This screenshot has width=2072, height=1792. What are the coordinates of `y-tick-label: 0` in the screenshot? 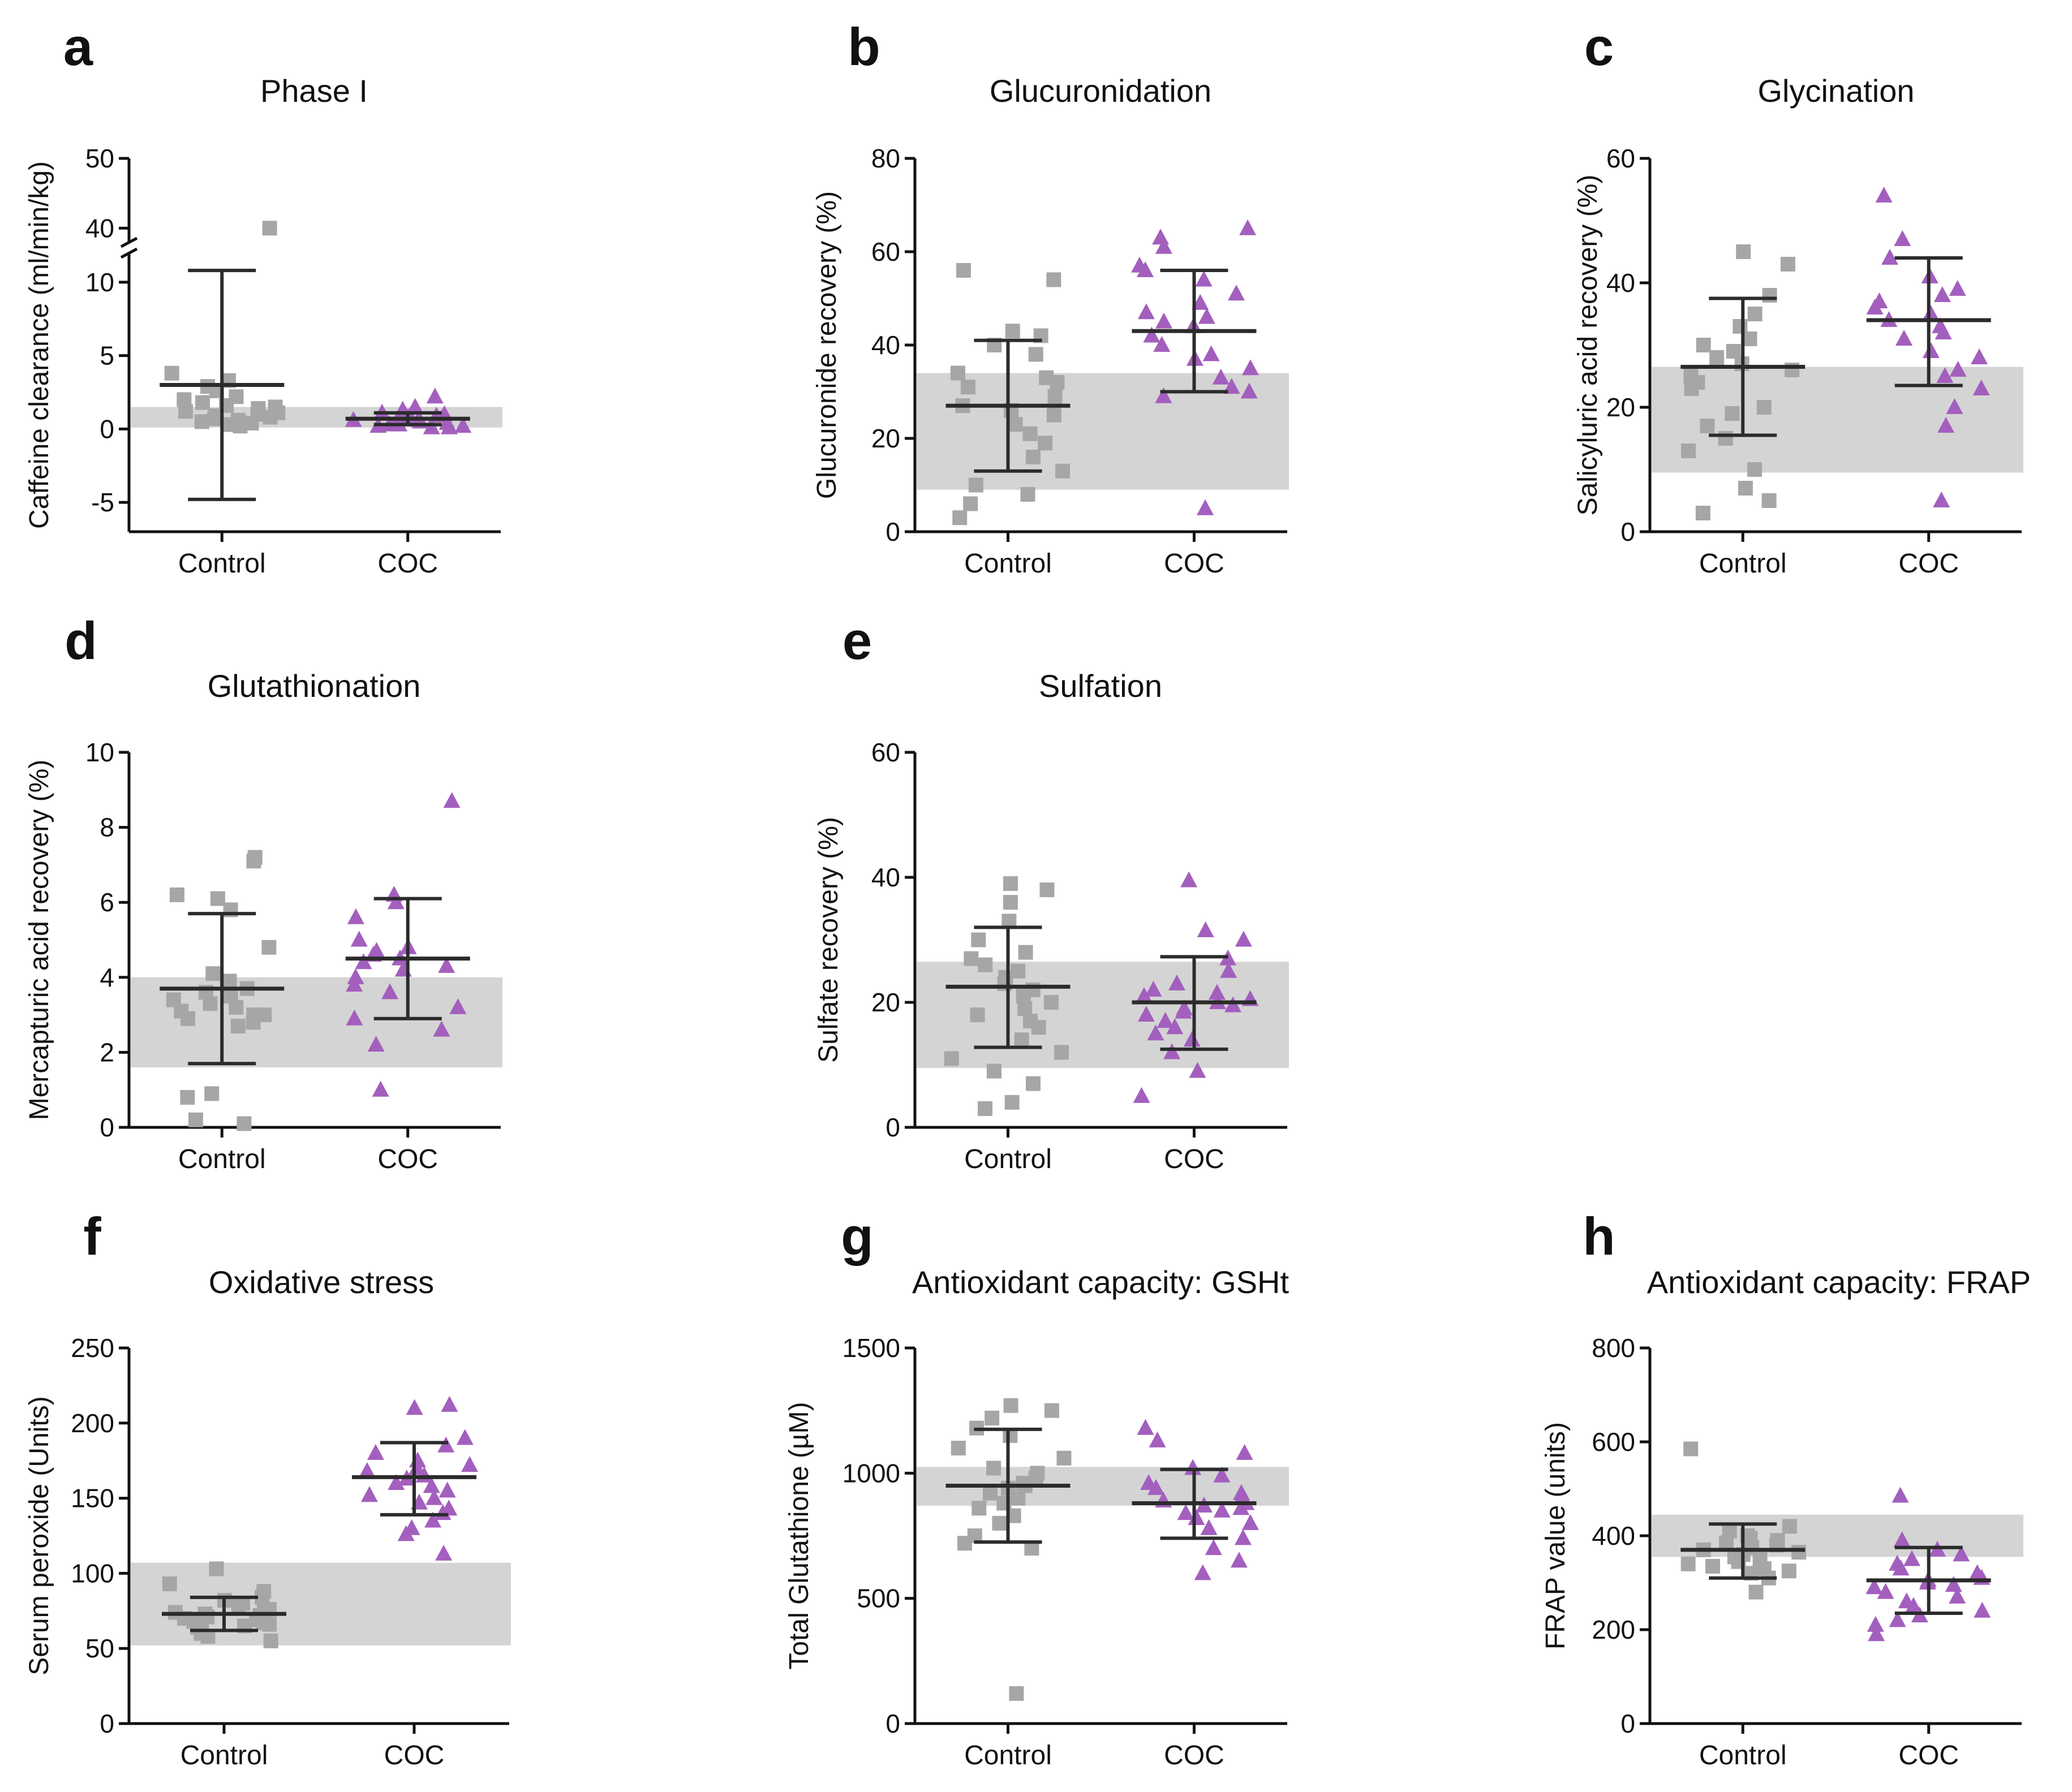 It's located at (892, 1127).